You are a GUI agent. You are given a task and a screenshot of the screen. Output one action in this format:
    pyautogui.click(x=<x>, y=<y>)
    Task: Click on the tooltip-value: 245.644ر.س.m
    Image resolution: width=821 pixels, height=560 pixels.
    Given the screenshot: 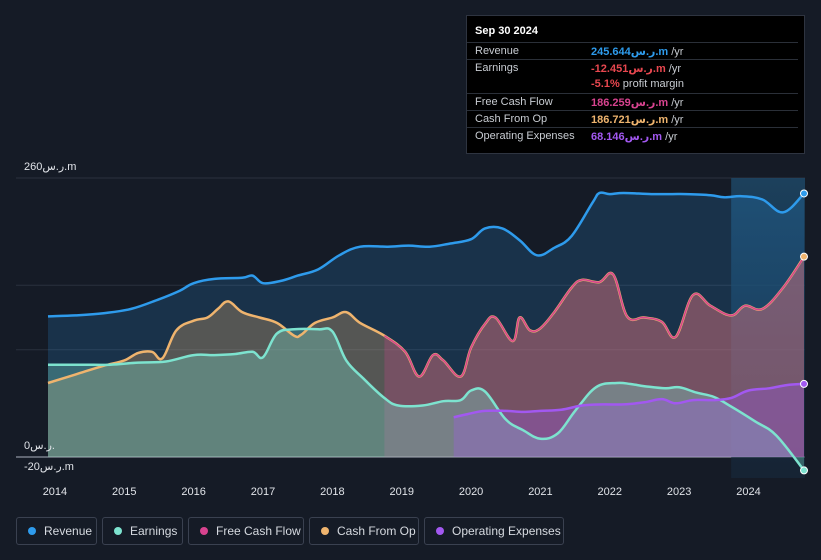 What is the action you would take?
    pyautogui.click(x=630, y=52)
    